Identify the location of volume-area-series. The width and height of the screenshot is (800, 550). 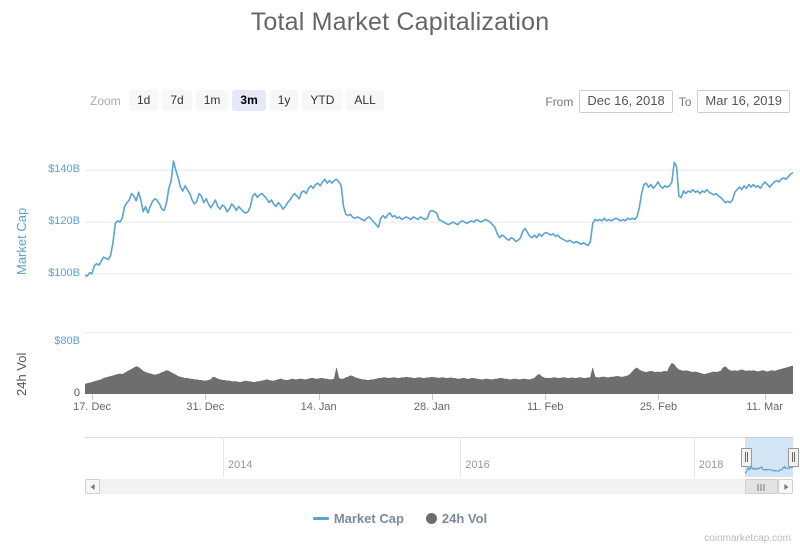
(439, 363).